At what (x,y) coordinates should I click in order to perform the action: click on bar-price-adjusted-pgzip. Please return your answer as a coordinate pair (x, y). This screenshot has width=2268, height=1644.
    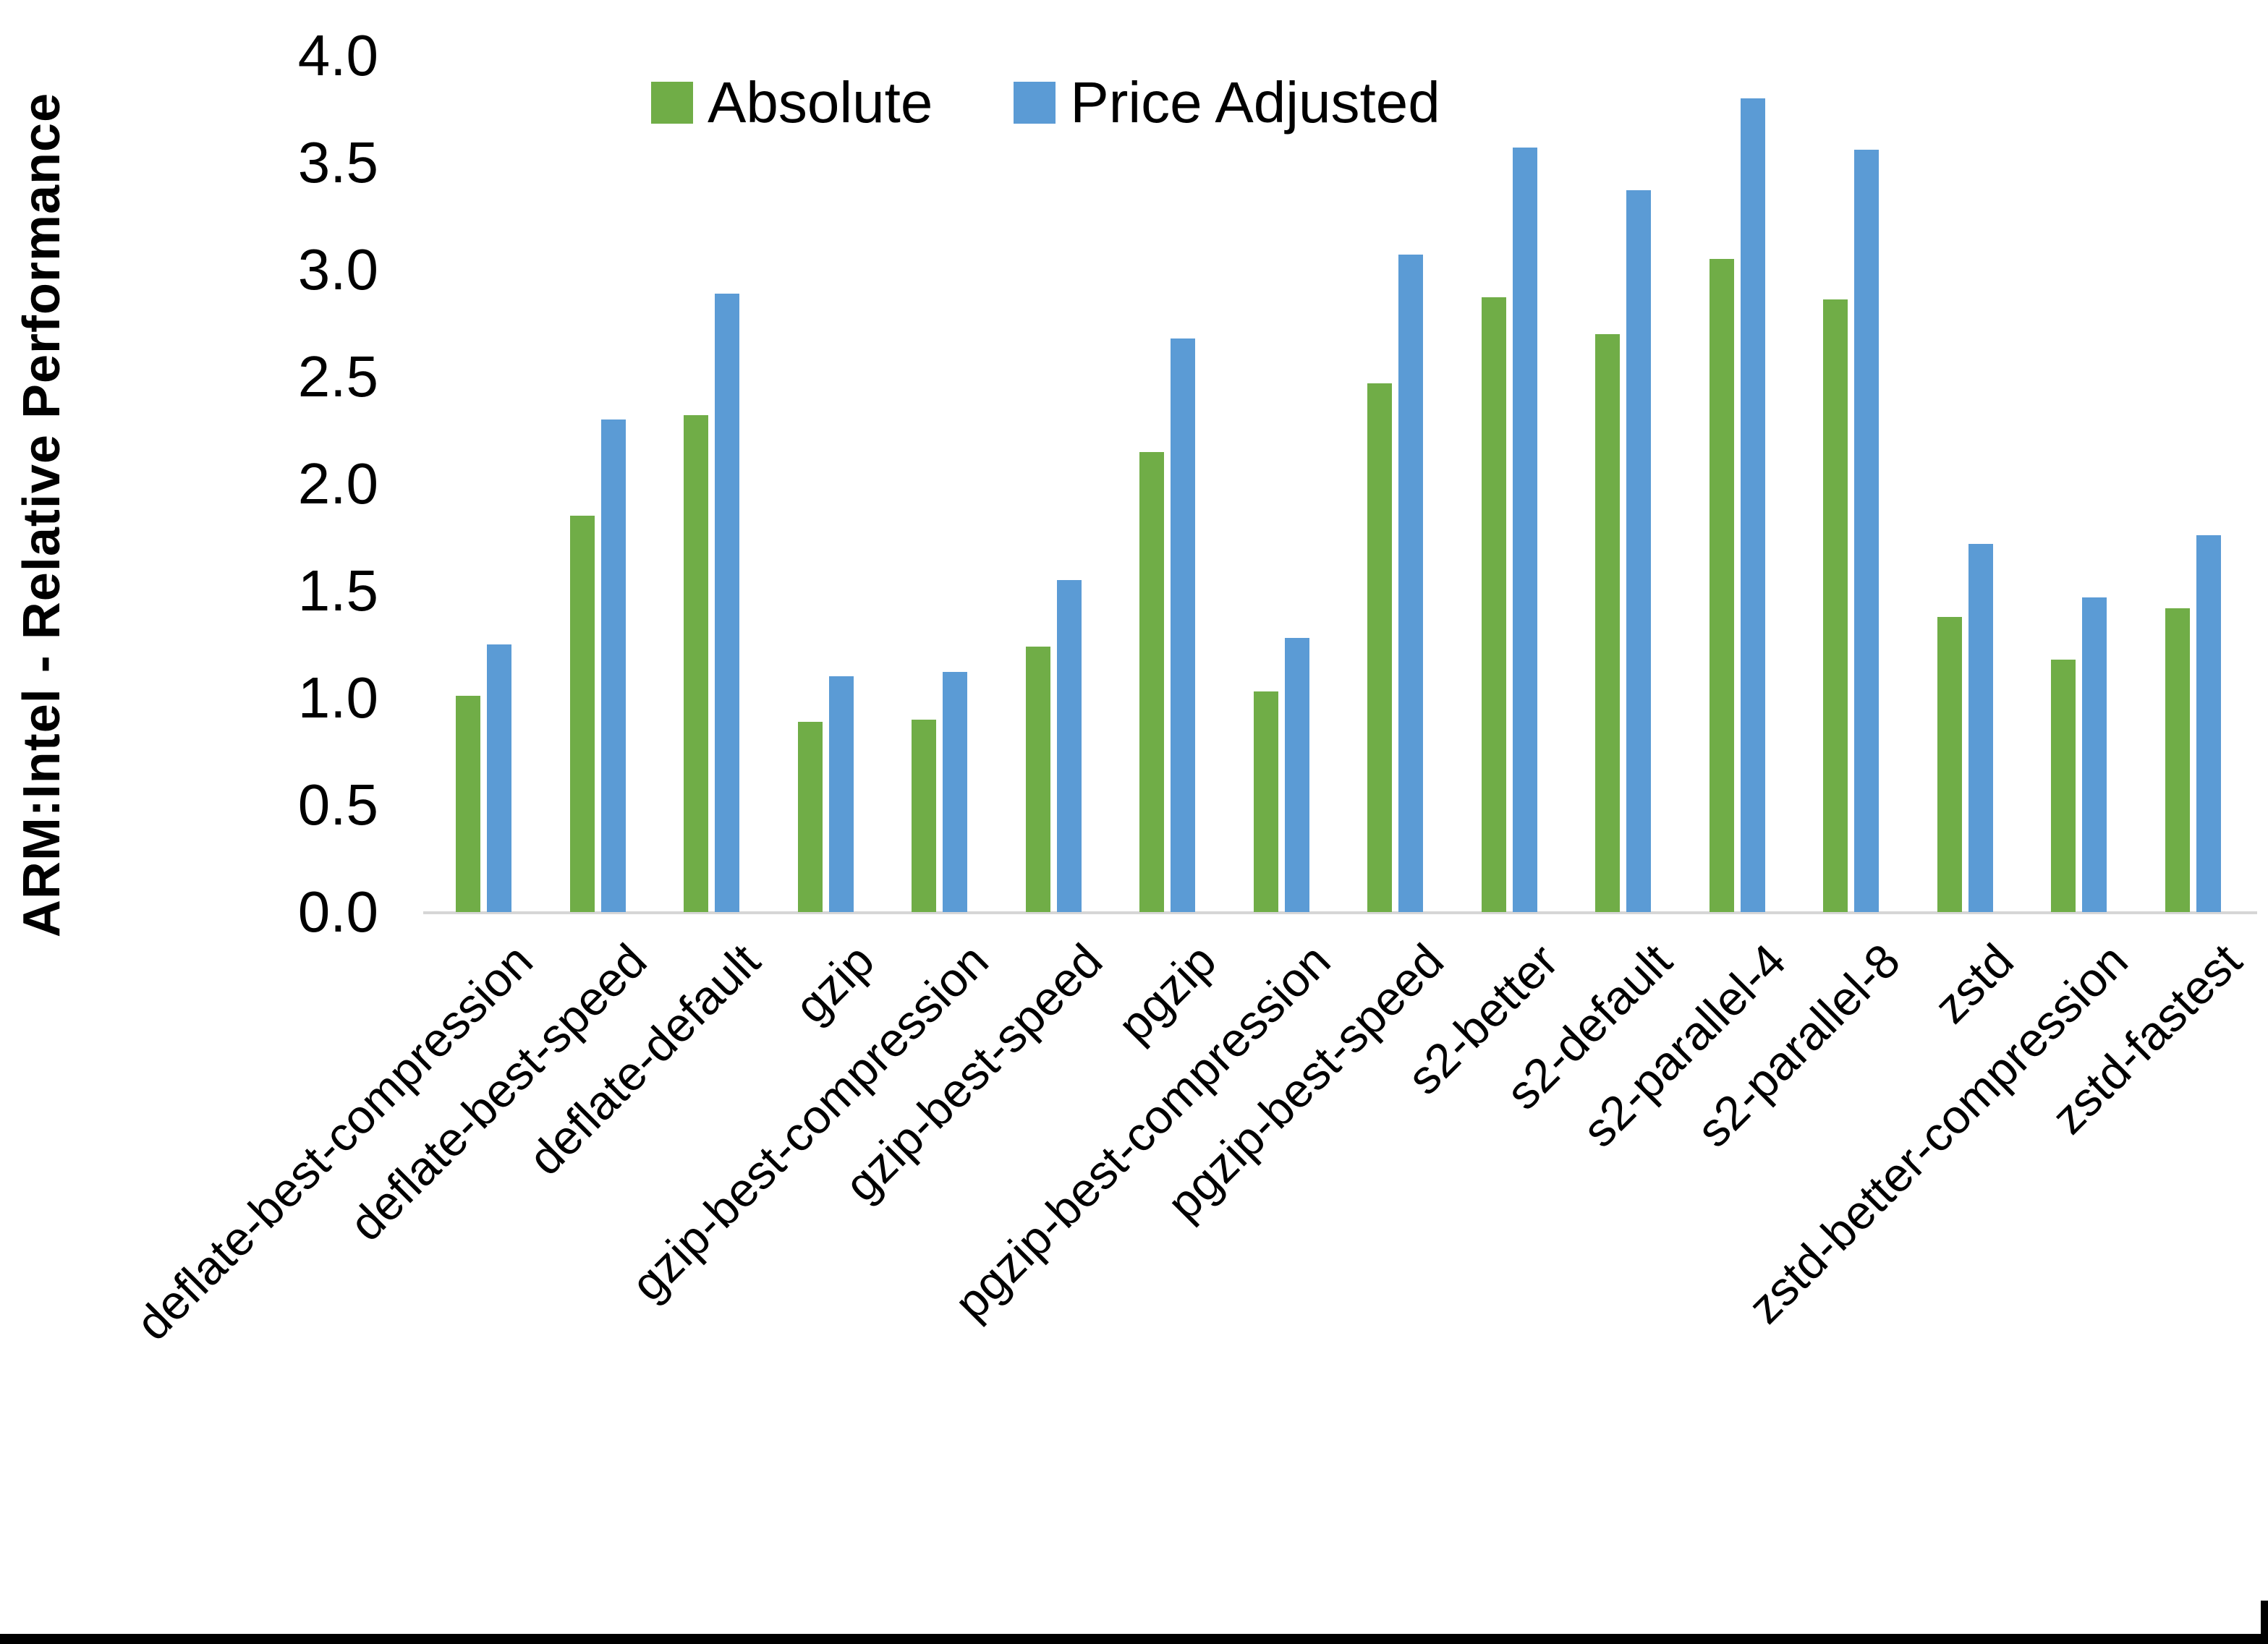
    Looking at the image, I should click on (1183, 625).